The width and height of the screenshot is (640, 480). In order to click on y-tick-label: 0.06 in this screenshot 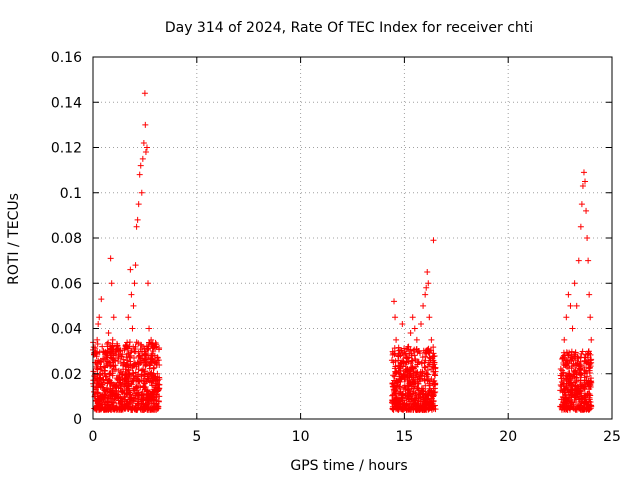, I will do `click(66, 284)`.